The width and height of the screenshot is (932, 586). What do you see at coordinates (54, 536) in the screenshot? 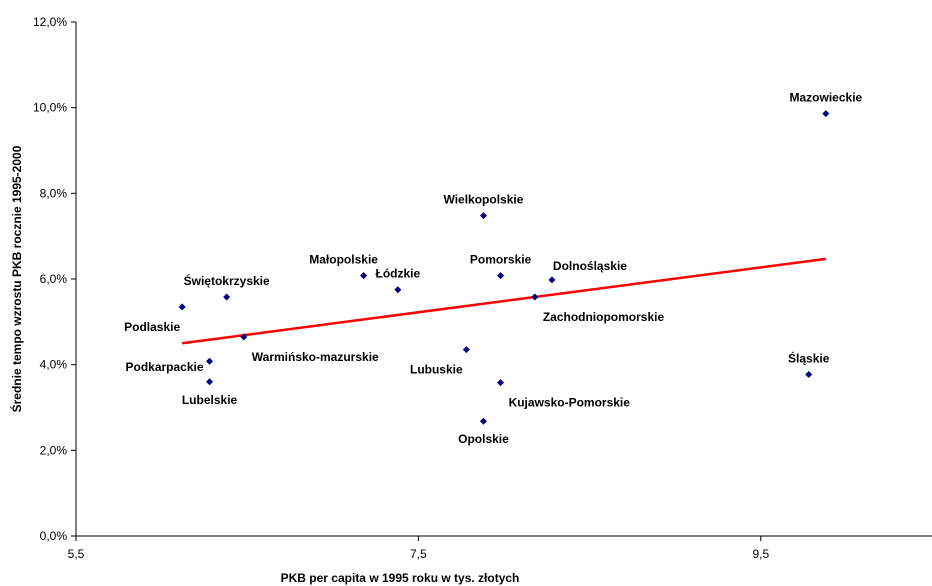
I see `y-tick-label: 0,0%` at bounding box center [54, 536].